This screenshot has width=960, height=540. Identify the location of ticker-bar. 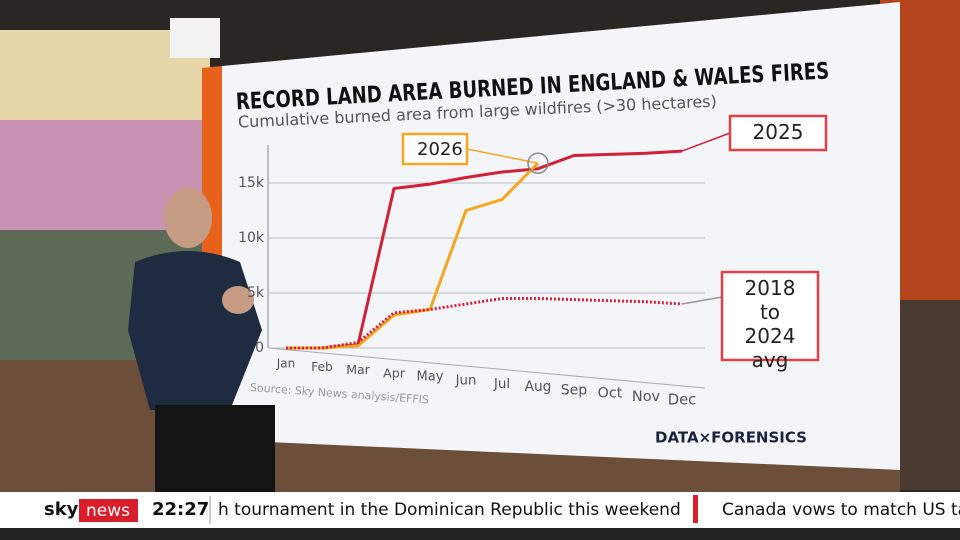
(480, 510).